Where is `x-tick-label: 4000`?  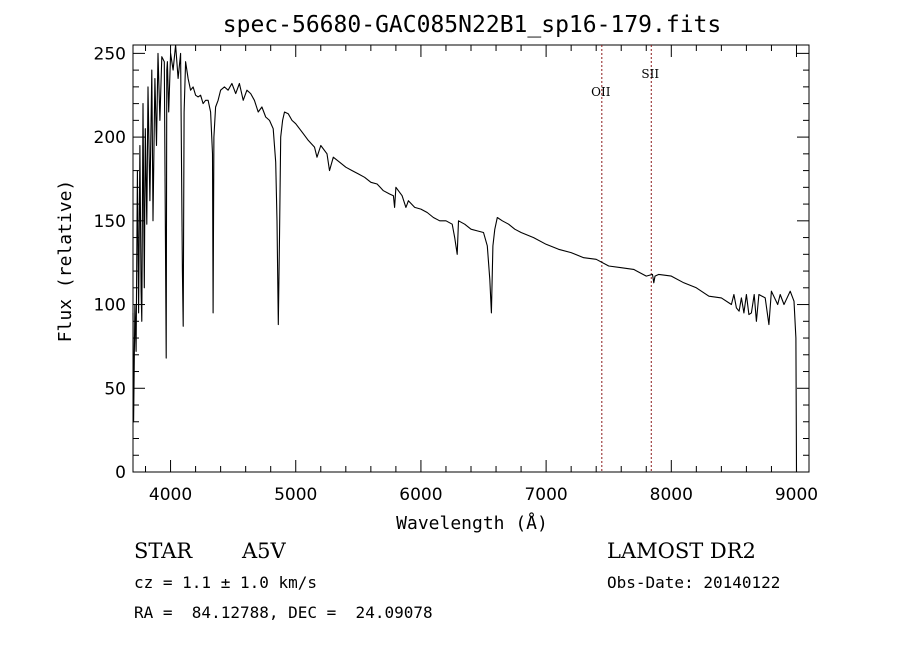 x-tick-label: 4000 is located at coordinates (170, 495).